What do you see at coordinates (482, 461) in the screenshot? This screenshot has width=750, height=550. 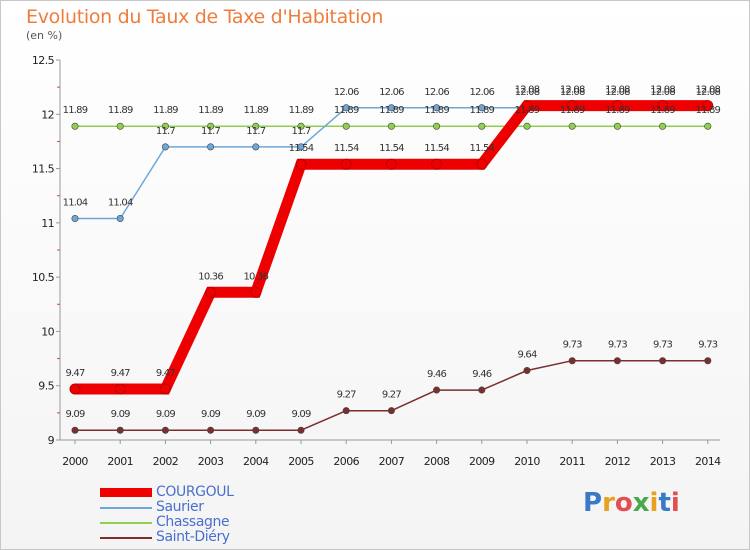 I see `x-tick-label: 2009` at bounding box center [482, 461].